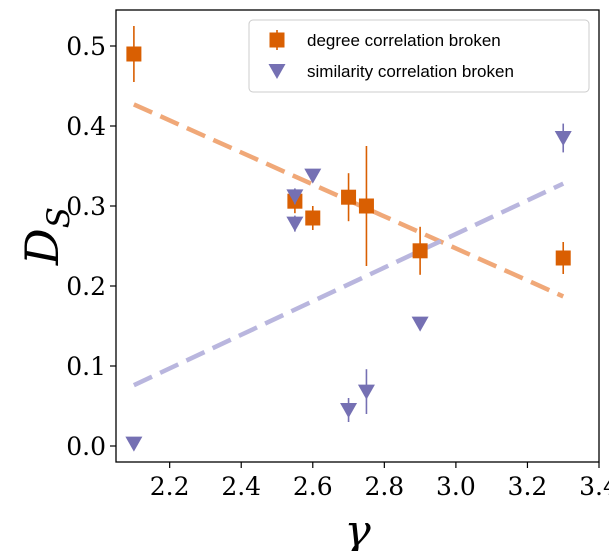 Image resolution: width=609 pixels, height=551 pixels. I want to click on y-tick-label: 0.2, so click(86, 286).